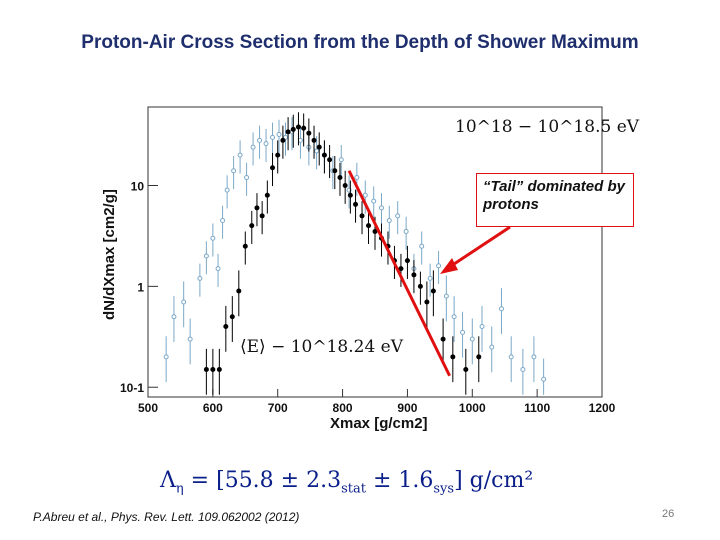 The height and width of the screenshot is (540, 720). Describe the element at coordinates (444, 489) in the screenshot. I see `formula-sys: sys` at that location.